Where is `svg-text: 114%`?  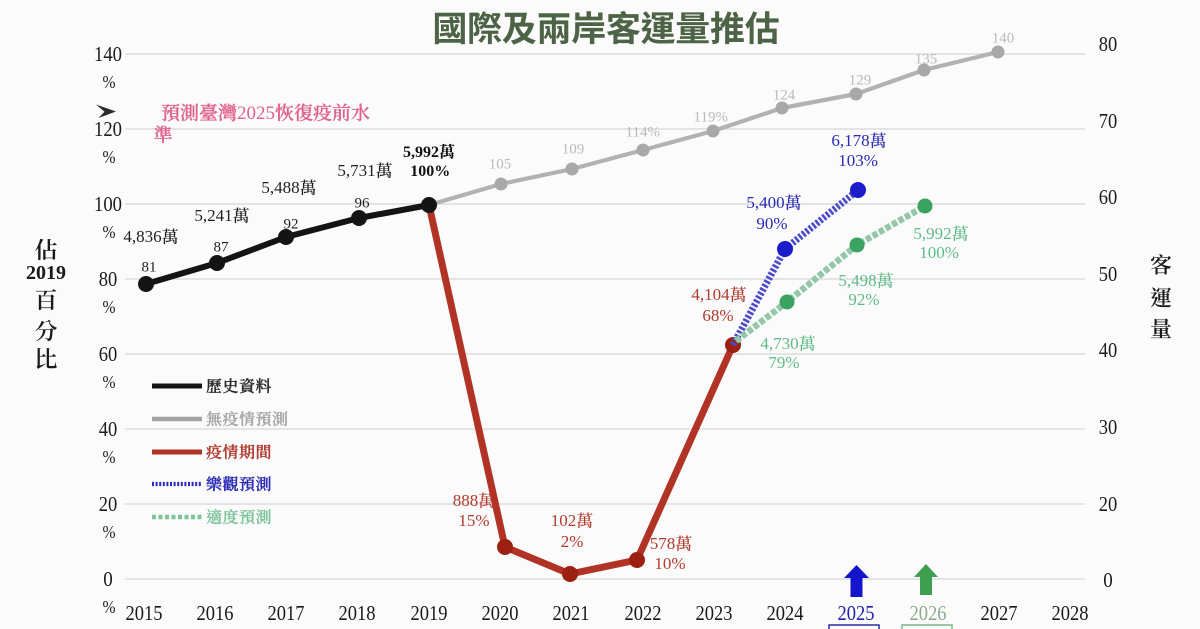
svg-text: 114% is located at coordinates (643, 132).